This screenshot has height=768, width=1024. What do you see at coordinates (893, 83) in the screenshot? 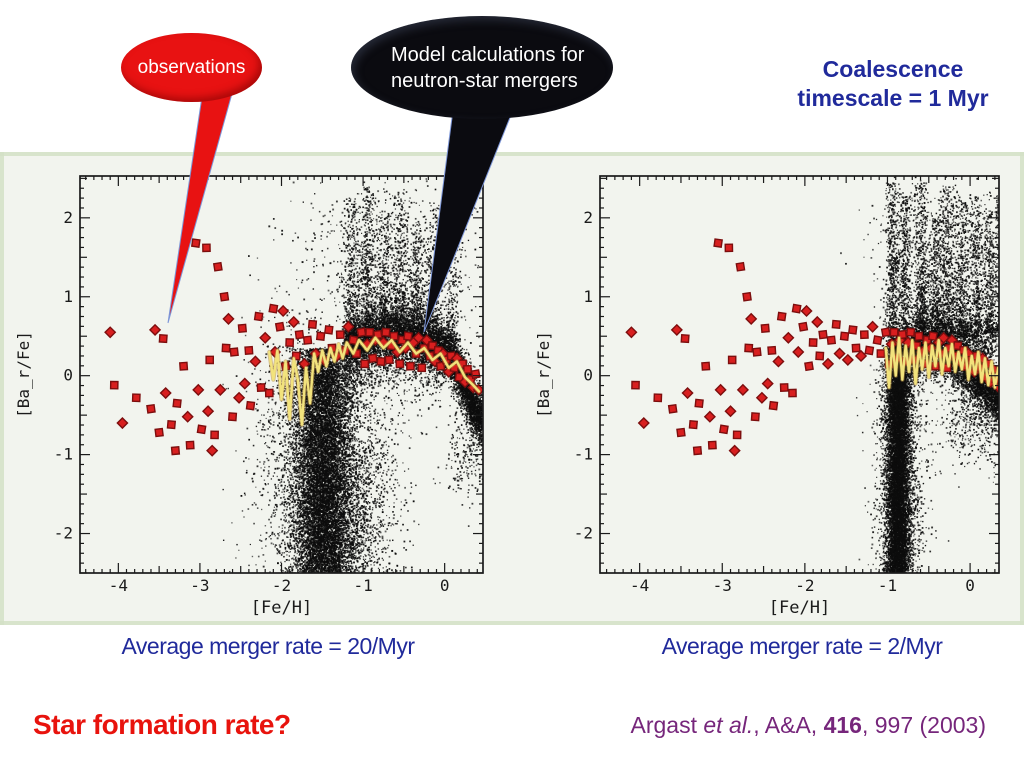
I see `coalescence-timescale-note: Coalescence timescale = 1 Myr` at bounding box center [893, 83].